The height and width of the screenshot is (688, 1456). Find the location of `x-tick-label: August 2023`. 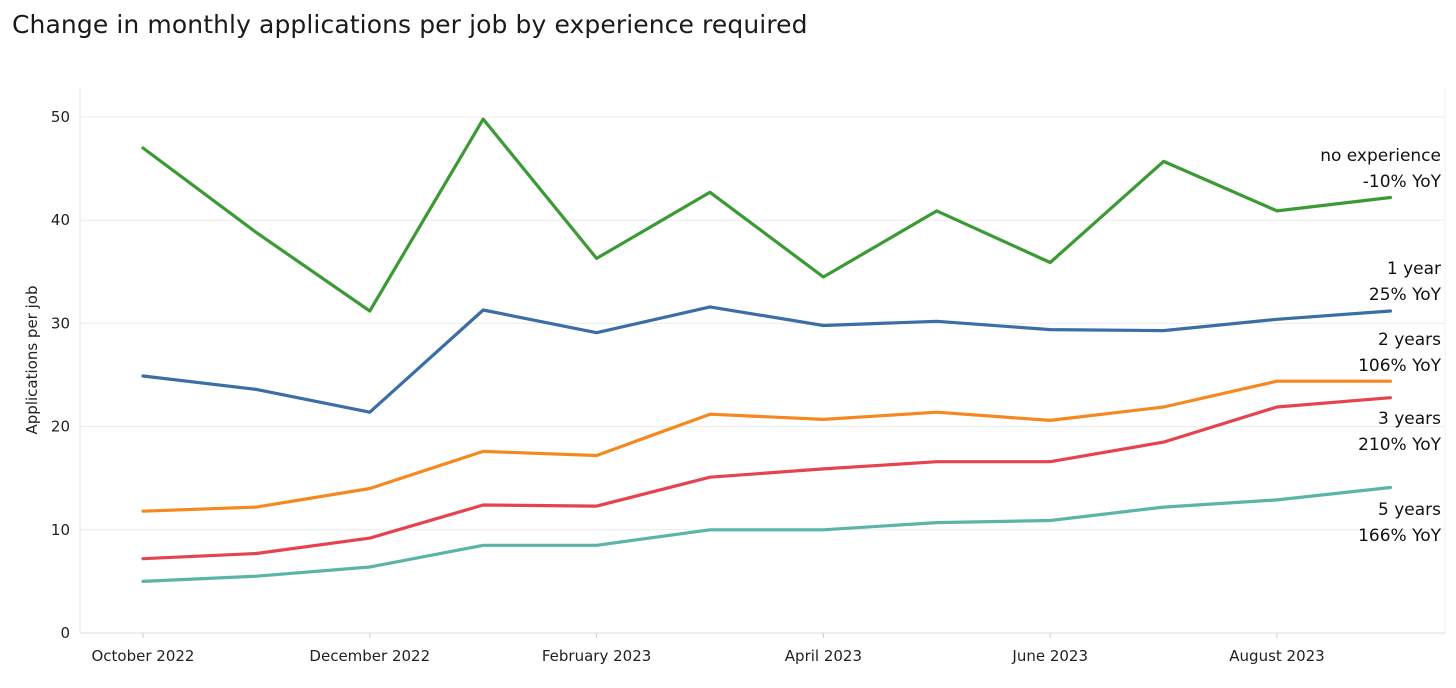

x-tick-label: August 2023 is located at coordinates (1276, 656).